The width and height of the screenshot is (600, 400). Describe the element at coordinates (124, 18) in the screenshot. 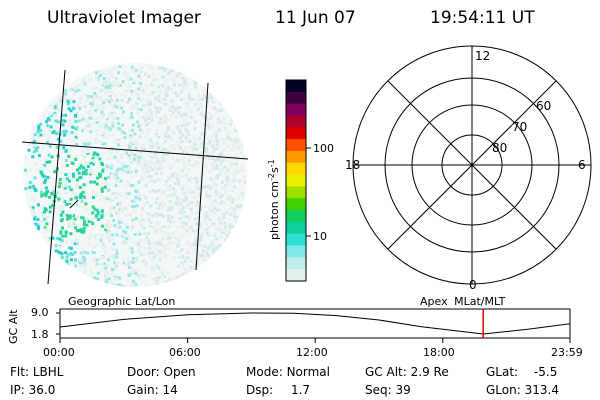

I see `app-title: Ultraviolet Imager` at that location.